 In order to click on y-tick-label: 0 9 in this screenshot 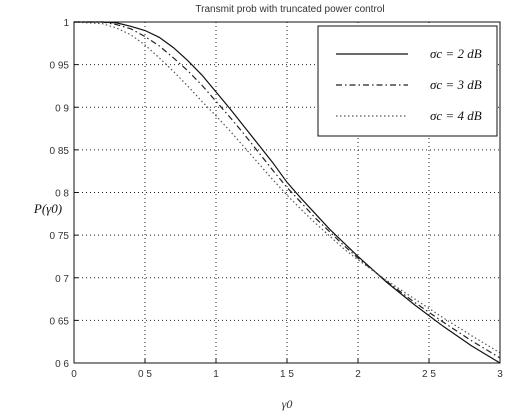, I will do `click(62, 108)`.